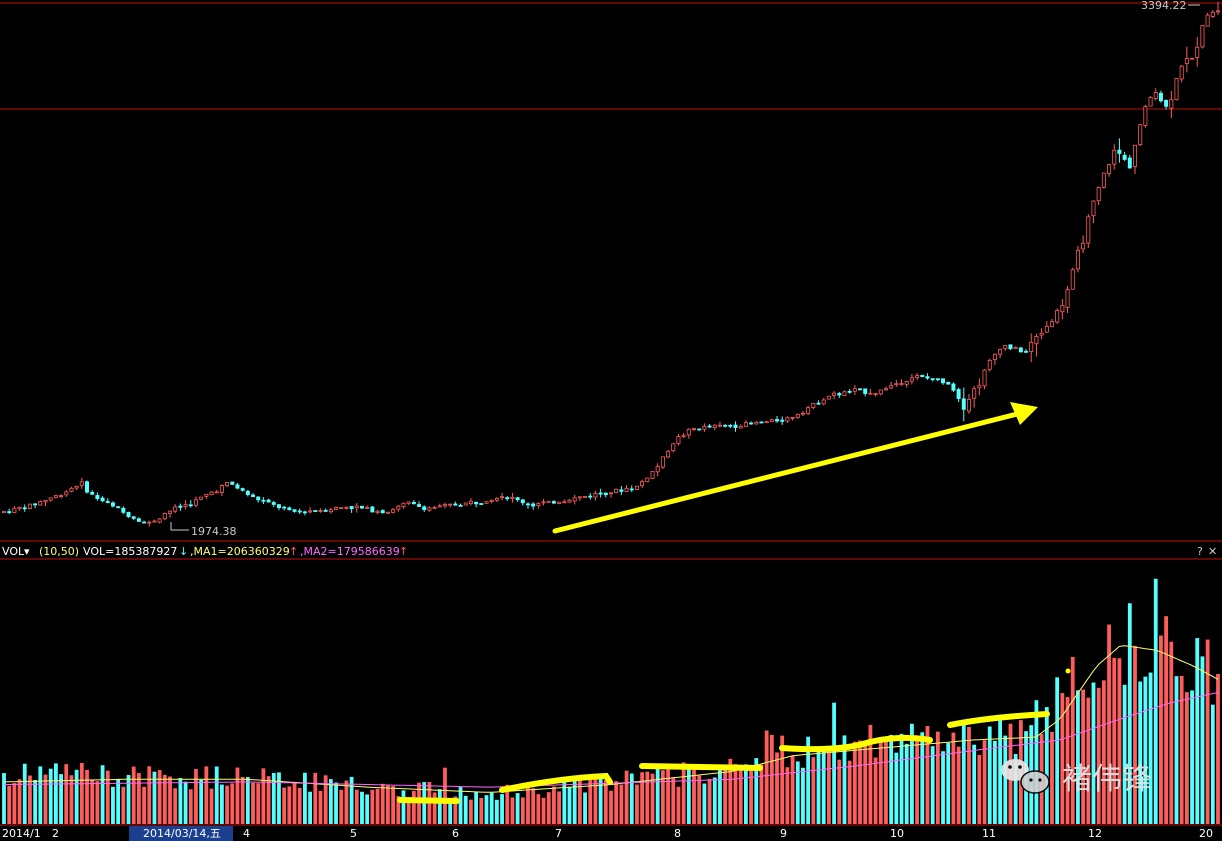 The height and width of the screenshot is (841, 1222). What do you see at coordinates (350, 551) in the screenshot?
I see `ma2-value: ,MA2=179586639` at bounding box center [350, 551].